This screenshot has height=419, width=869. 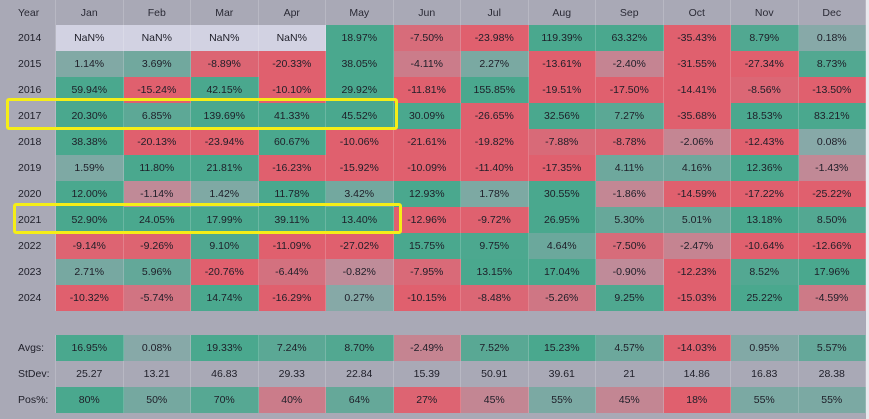 What do you see at coordinates (292, 90) in the screenshot?
I see `return-cell-apr: -10.10%` at bounding box center [292, 90].